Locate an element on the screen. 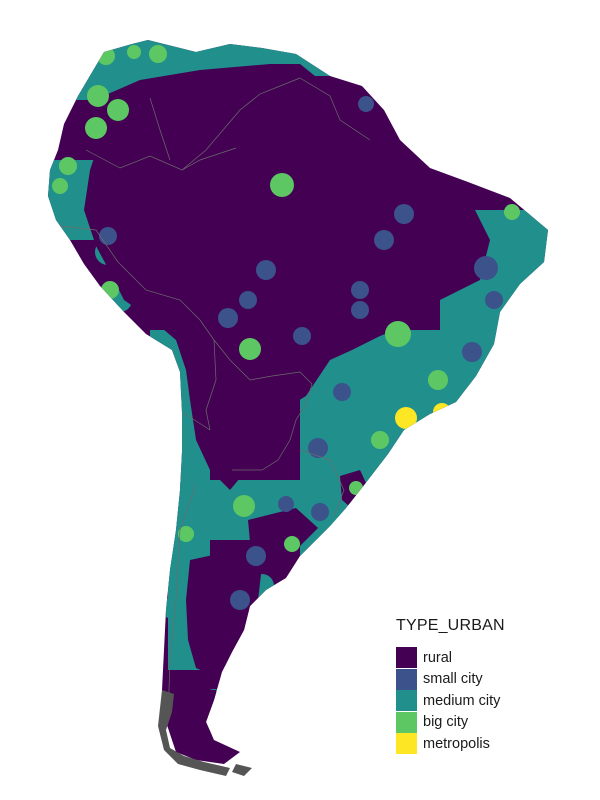 This screenshot has width=600, height=800. southern-islands is located at coordinates (205, 733).